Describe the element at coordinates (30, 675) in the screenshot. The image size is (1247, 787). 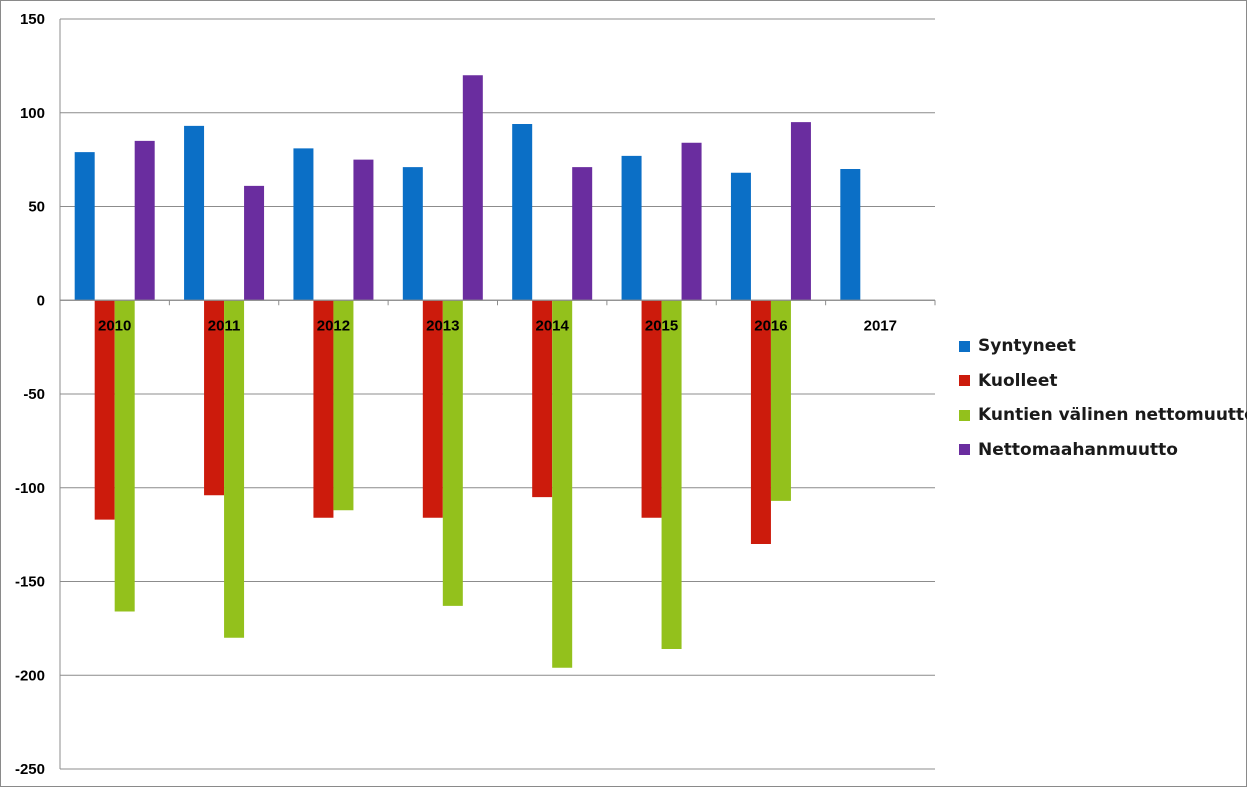
I see `y-tick-label: -200` at that location.